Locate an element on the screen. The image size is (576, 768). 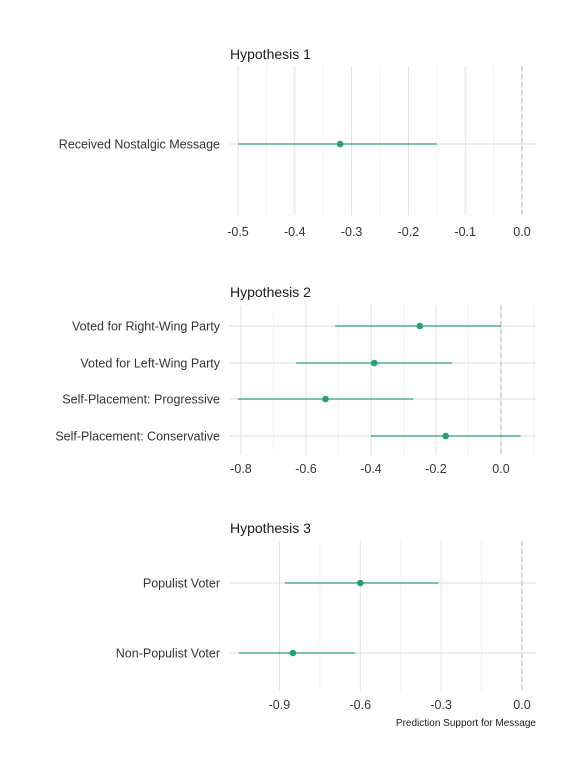
x-tick-label: -0.8 is located at coordinates (241, 469).